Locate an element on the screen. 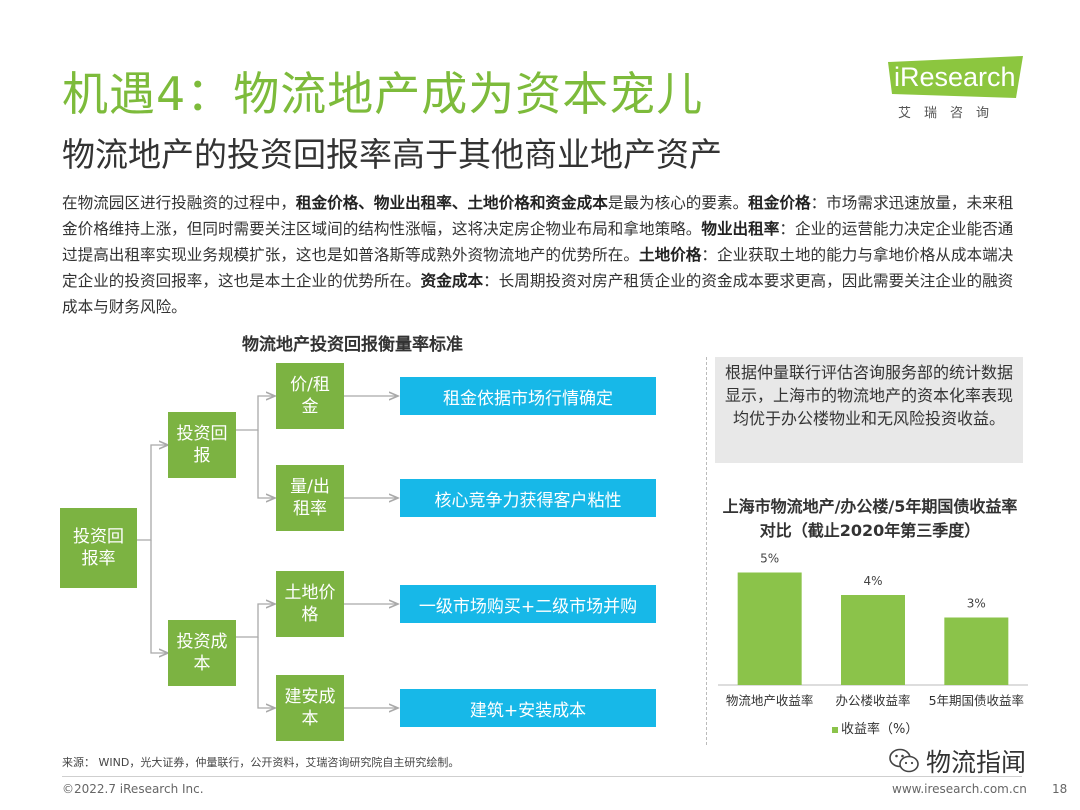  desc-land: 一级市场购买+二级市场并购 is located at coordinates (528, 604).